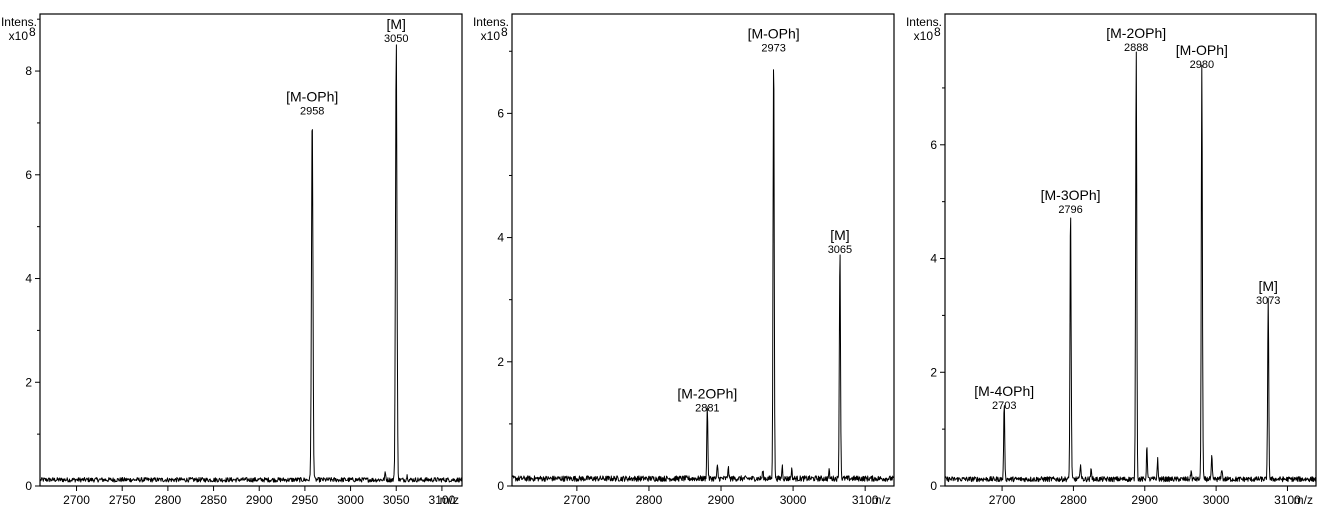  I want to click on peak-label-mz: 2796, so click(1070, 210).